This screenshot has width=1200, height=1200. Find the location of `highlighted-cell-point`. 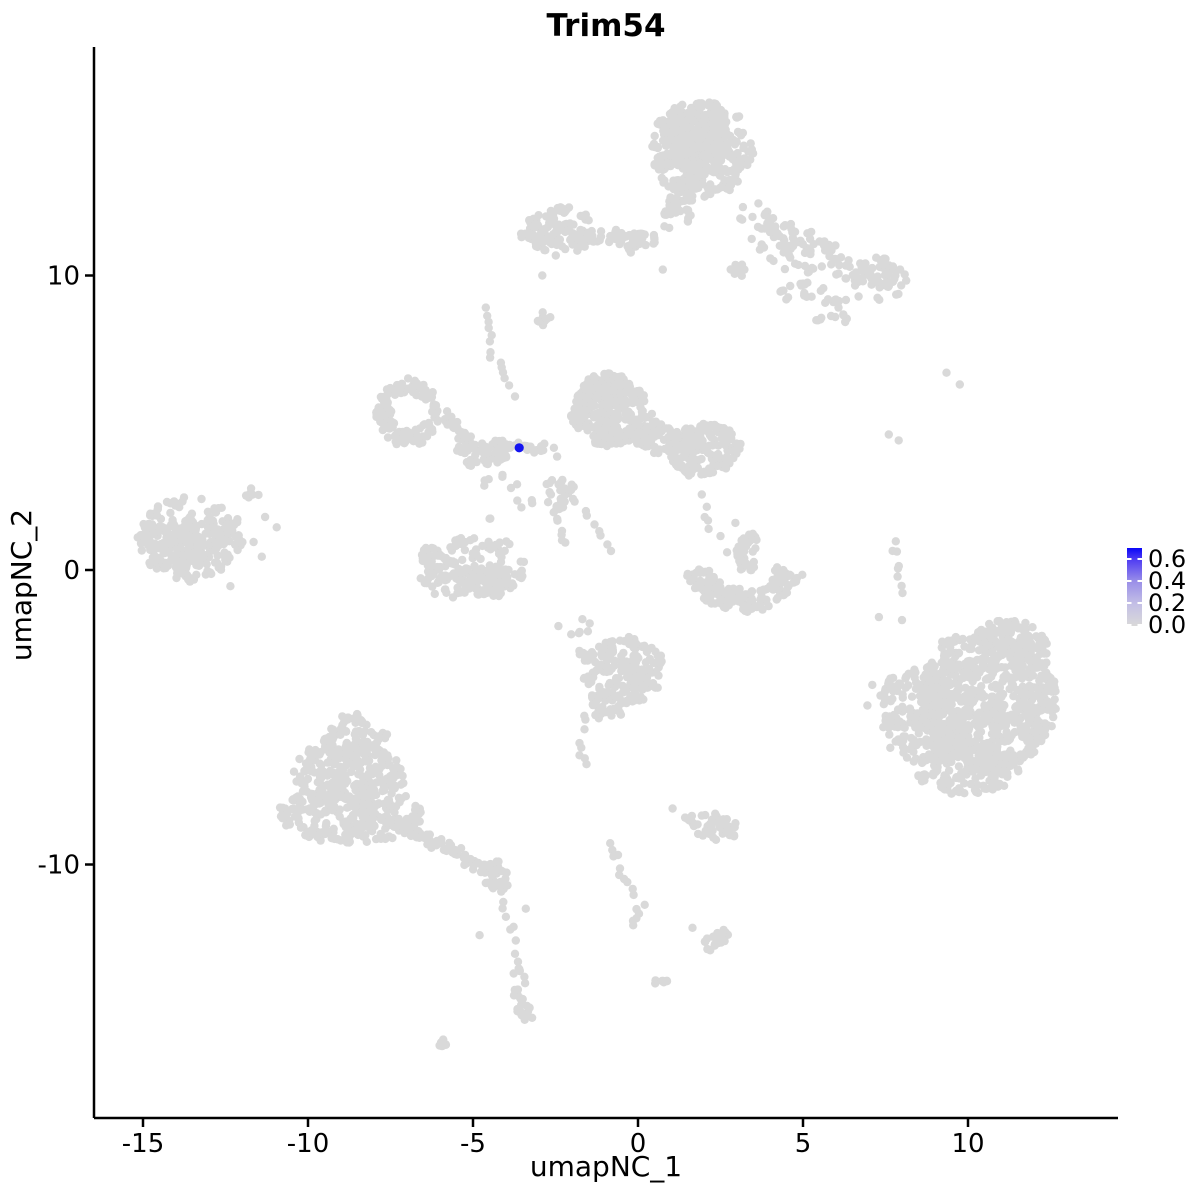

highlighted-cell-point is located at coordinates (519, 448).